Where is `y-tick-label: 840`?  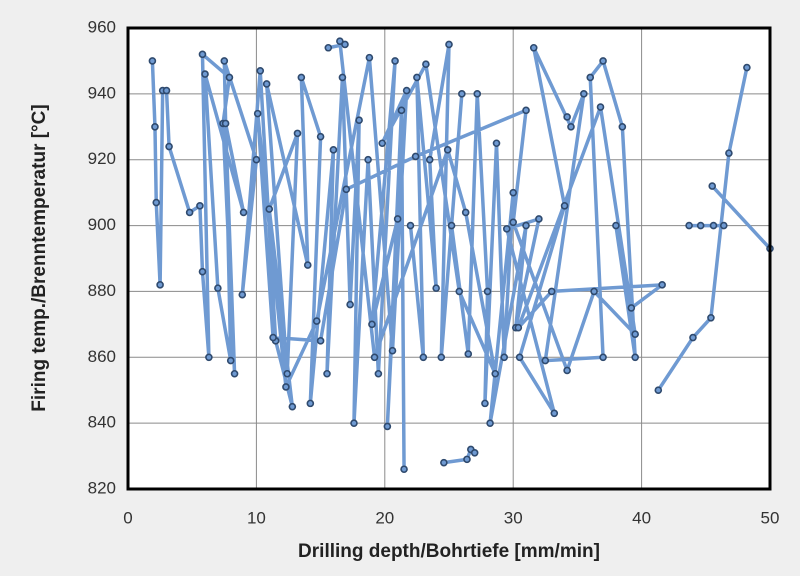
y-tick-label: 840 is located at coordinates (102, 422).